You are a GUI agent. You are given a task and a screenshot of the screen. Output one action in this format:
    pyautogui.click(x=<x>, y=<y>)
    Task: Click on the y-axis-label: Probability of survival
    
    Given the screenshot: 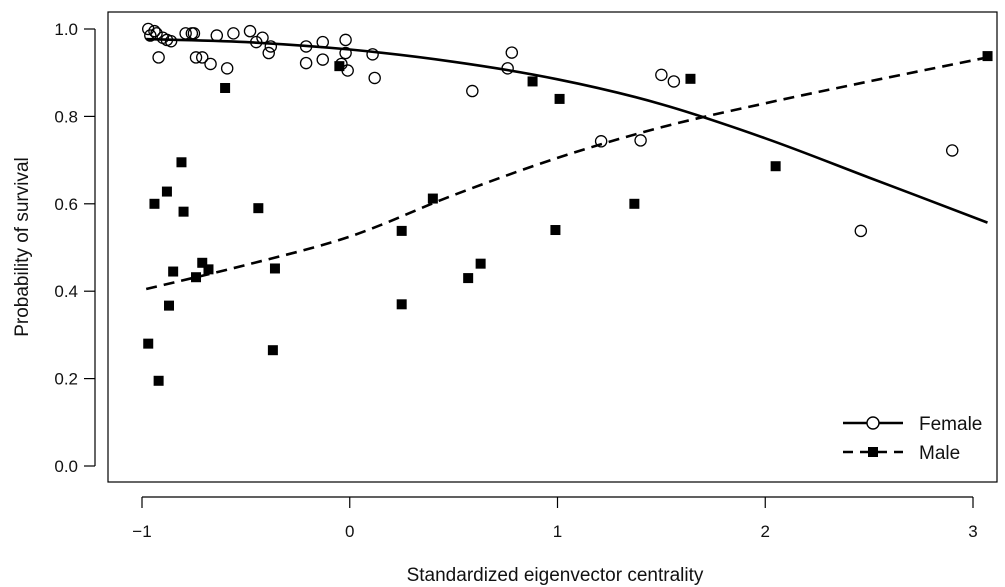 What is the action you would take?
    pyautogui.click(x=22, y=247)
    